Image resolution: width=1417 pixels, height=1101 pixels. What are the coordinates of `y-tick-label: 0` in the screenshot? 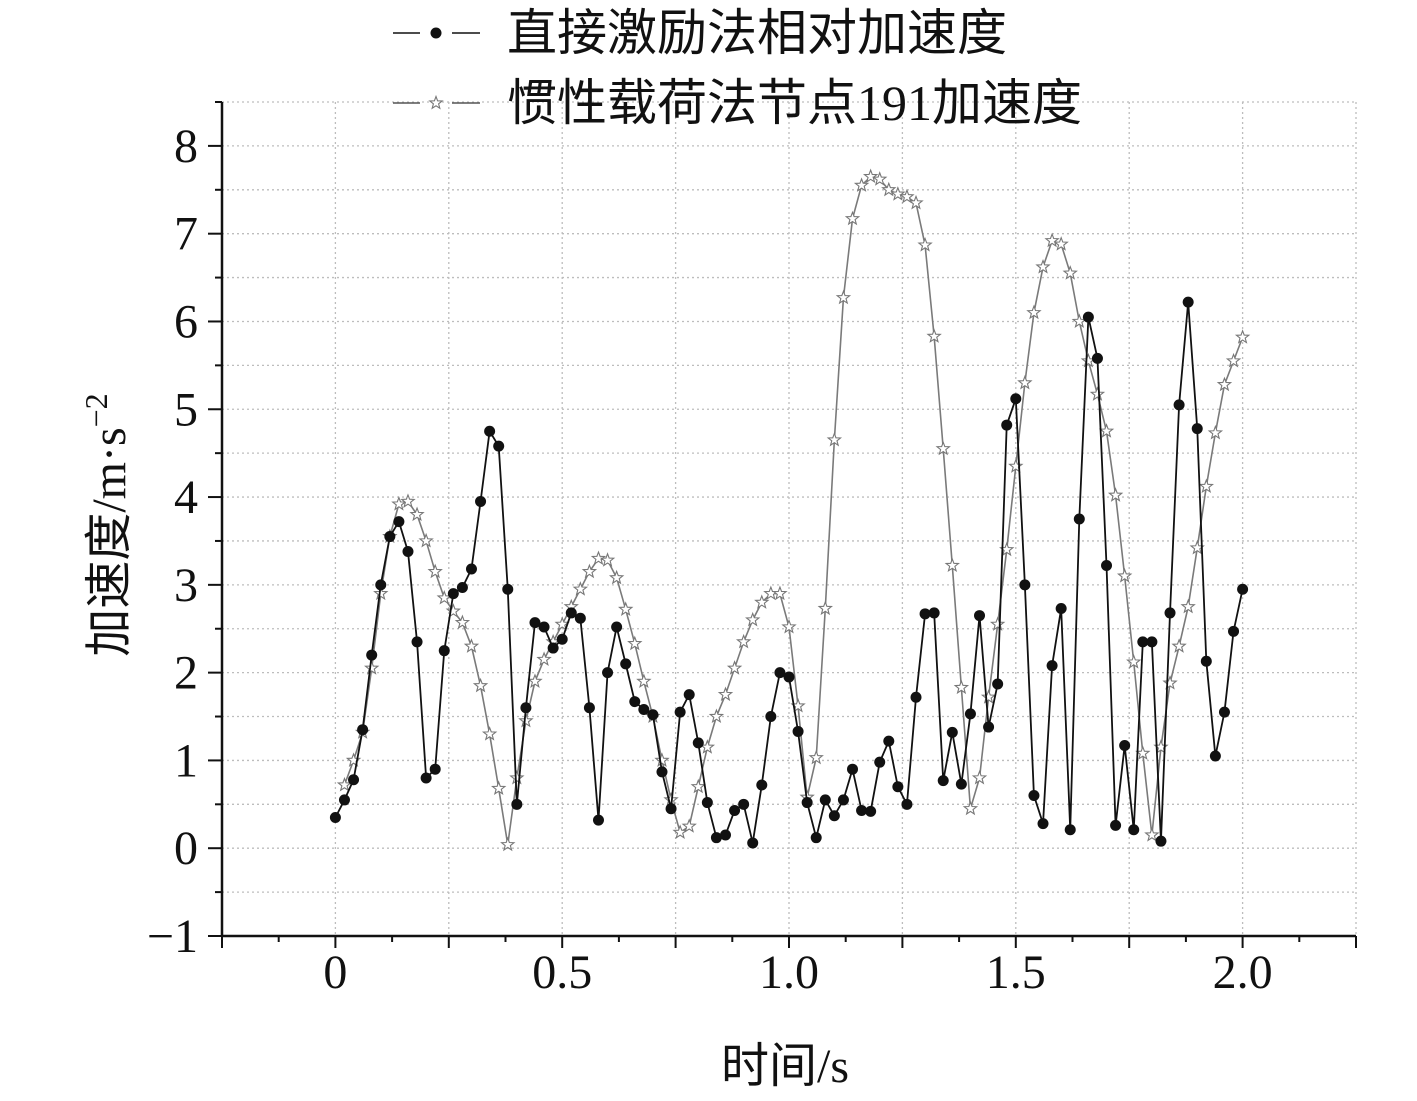 It's located at (186, 848).